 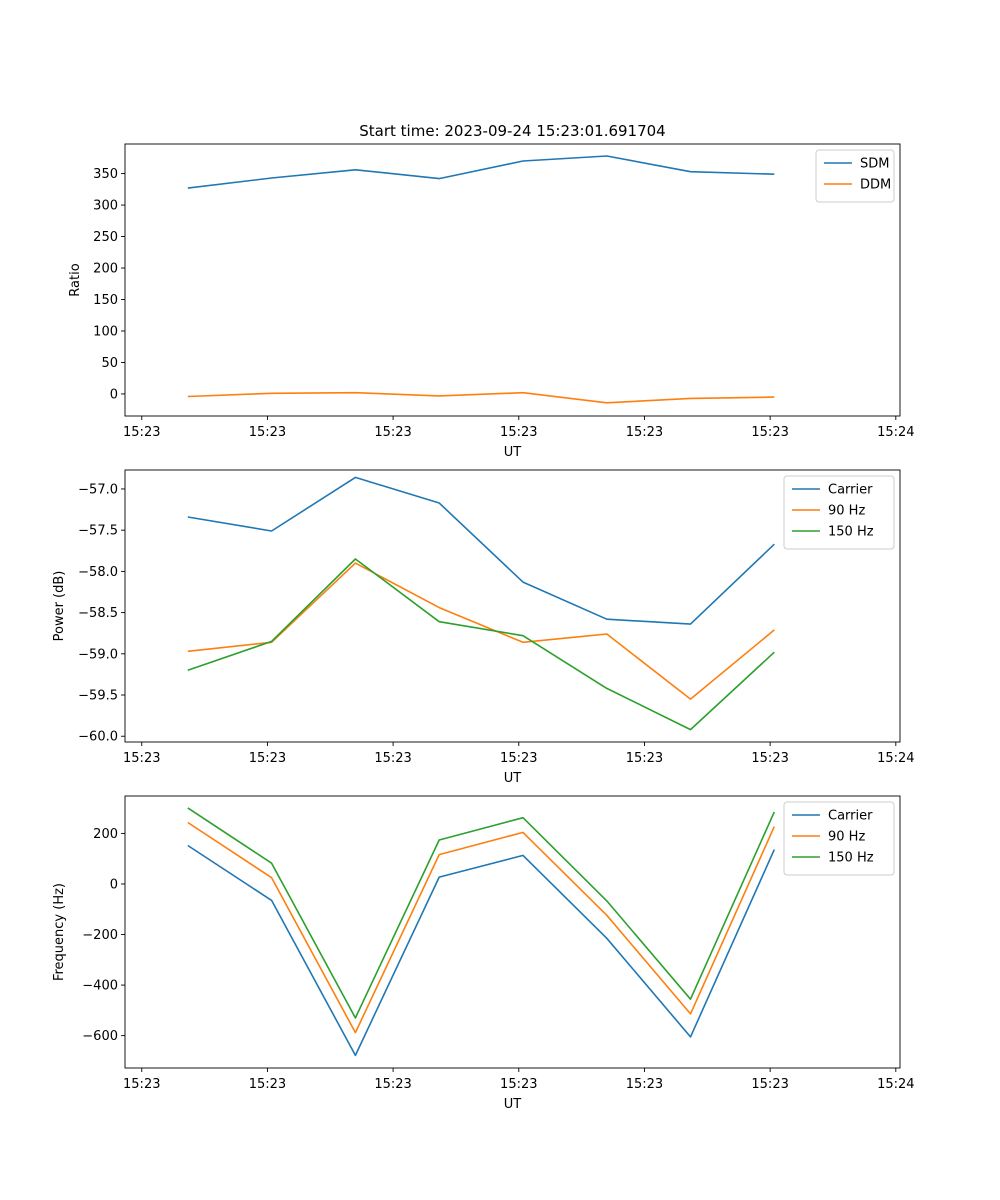 I want to click on y-tick-label: −58.0, so click(x=98, y=572).